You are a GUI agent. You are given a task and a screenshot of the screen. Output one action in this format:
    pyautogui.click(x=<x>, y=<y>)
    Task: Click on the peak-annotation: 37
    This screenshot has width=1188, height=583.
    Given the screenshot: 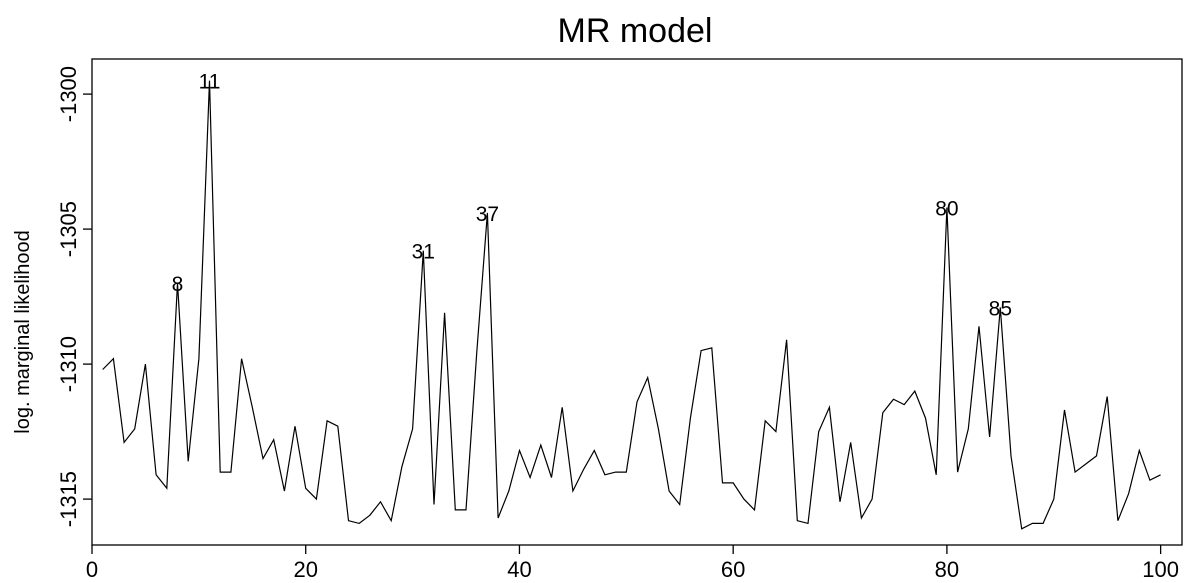 What is the action you would take?
    pyautogui.click(x=487, y=214)
    